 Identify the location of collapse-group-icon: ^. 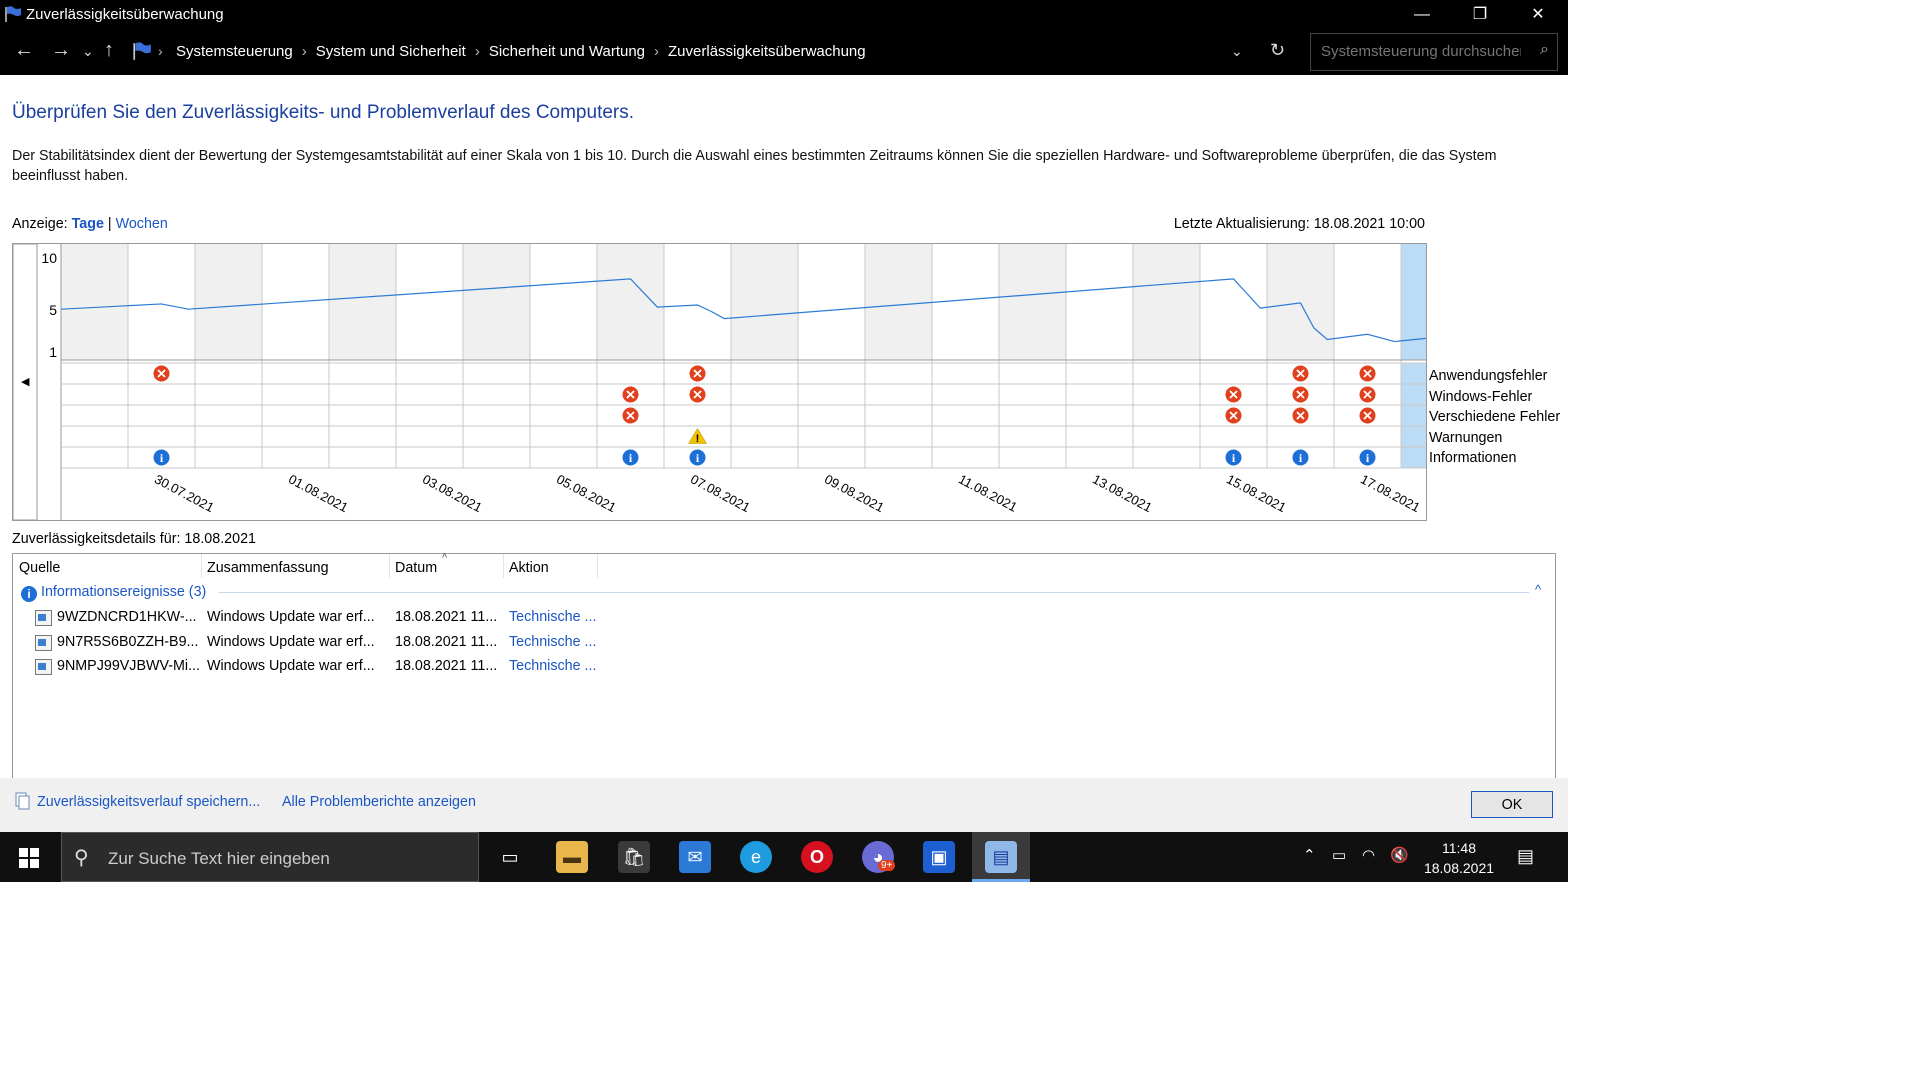
(1538, 589).